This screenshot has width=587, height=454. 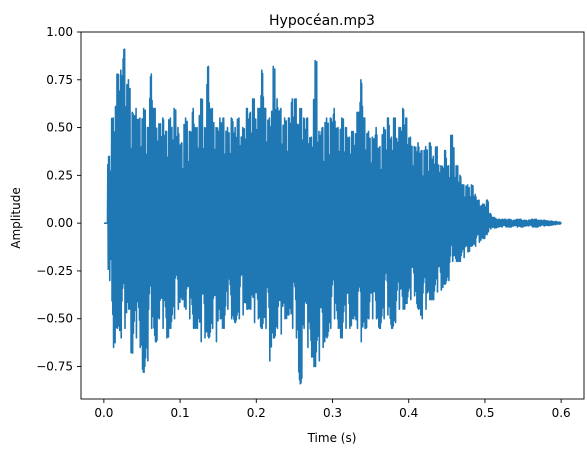 I want to click on x-tick-label: 0.6, so click(x=561, y=413).